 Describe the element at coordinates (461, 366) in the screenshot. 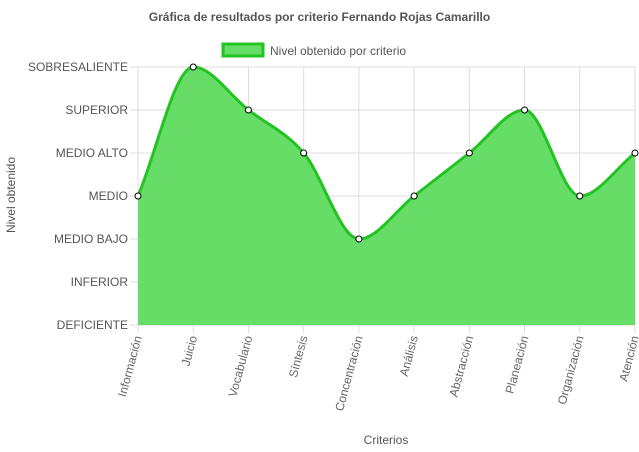

I see `x-tick-label: Abstracción` at that location.